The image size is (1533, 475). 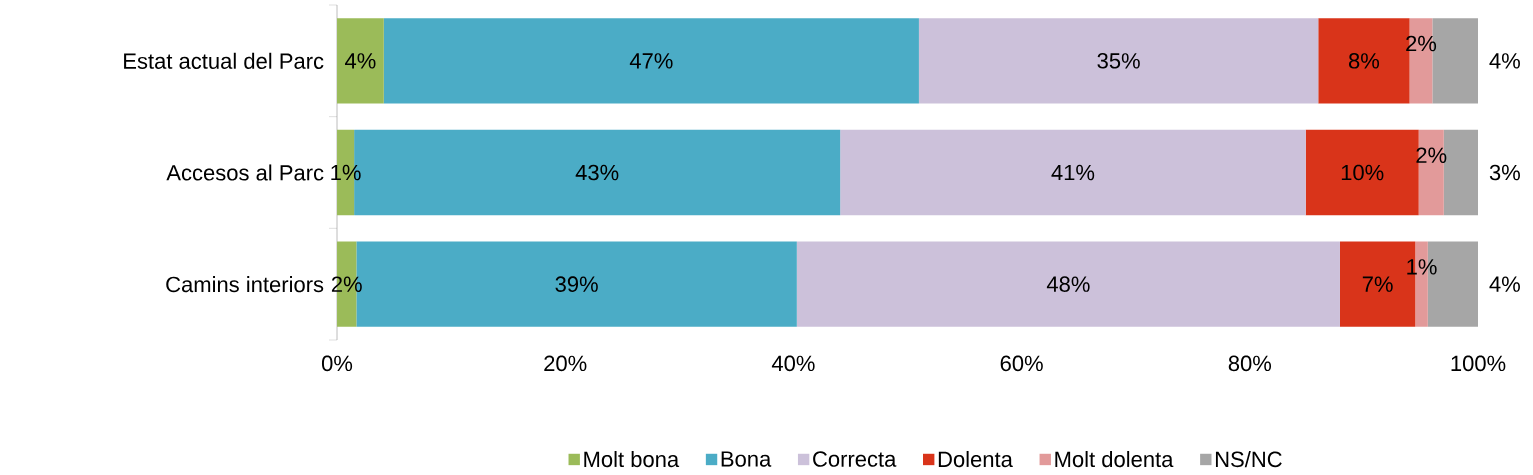 I want to click on legend-label: Bona, so click(x=746, y=459).